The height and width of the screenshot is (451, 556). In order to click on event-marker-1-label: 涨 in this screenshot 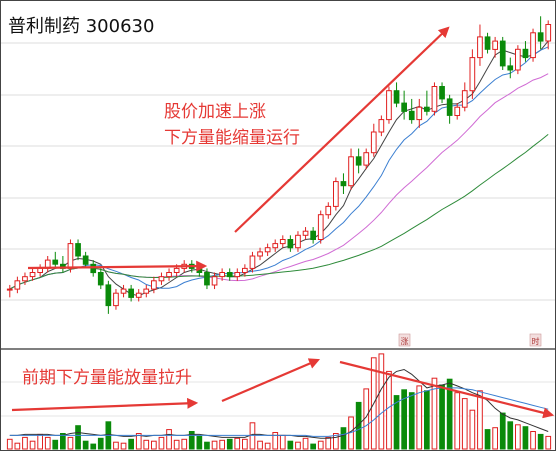, I will do `click(405, 341)`.